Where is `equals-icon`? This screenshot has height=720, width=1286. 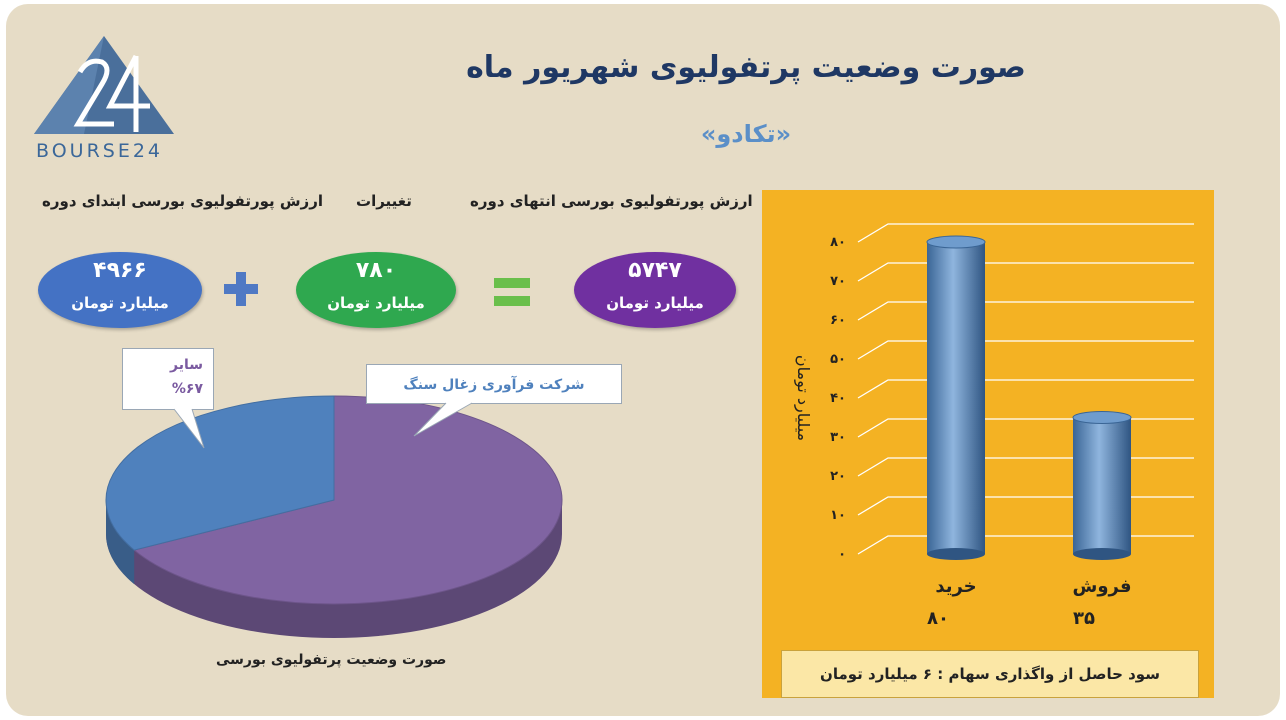 equals-icon is located at coordinates (512, 293).